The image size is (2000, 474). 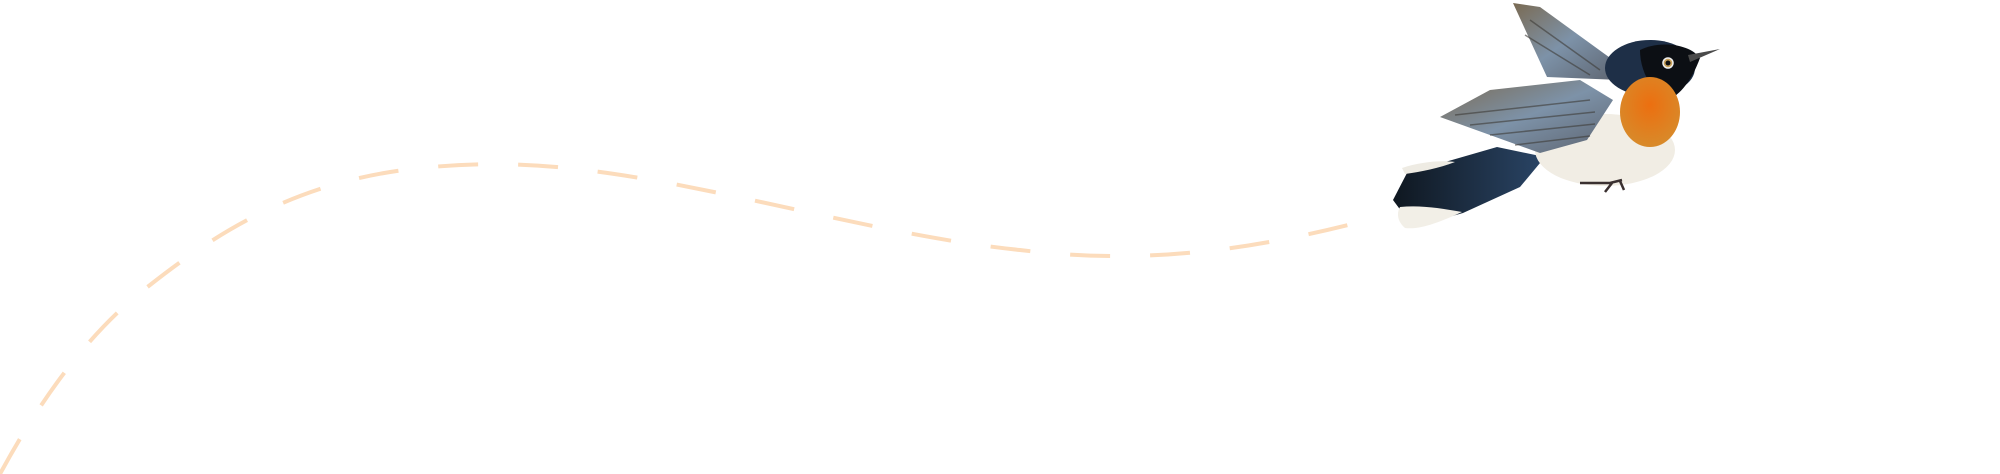 I want to click on bird-upper-wing, so click(x=1566, y=41).